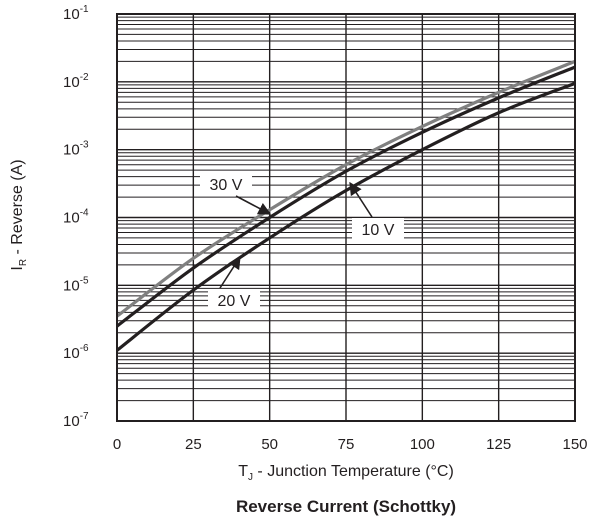 The image size is (595, 525). Describe the element at coordinates (76, 217) in the screenshot. I see `y-tick-label: 10⁻⁴` at that location.